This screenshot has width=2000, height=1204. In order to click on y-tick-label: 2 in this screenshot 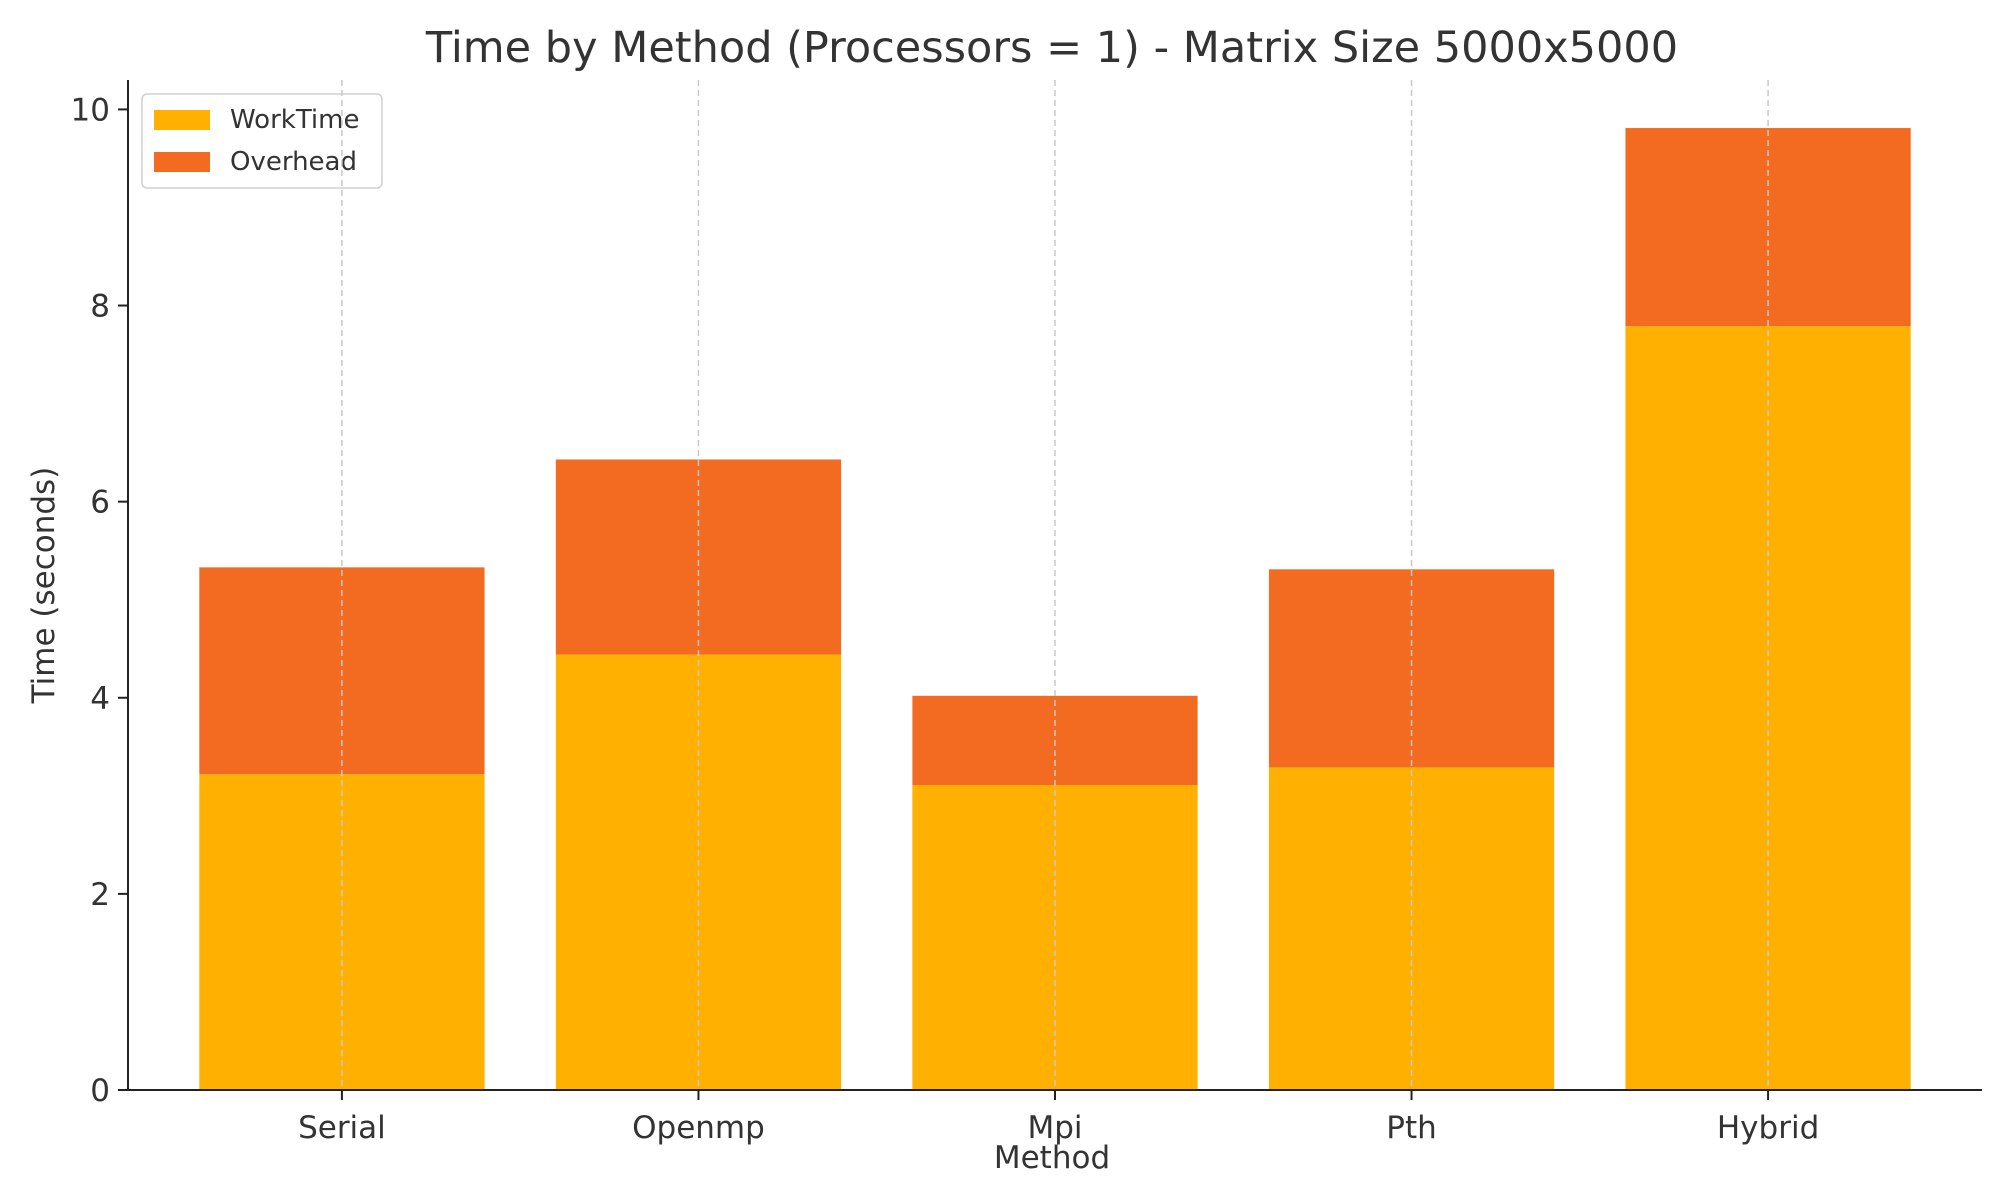, I will do `click(100, 895)`.